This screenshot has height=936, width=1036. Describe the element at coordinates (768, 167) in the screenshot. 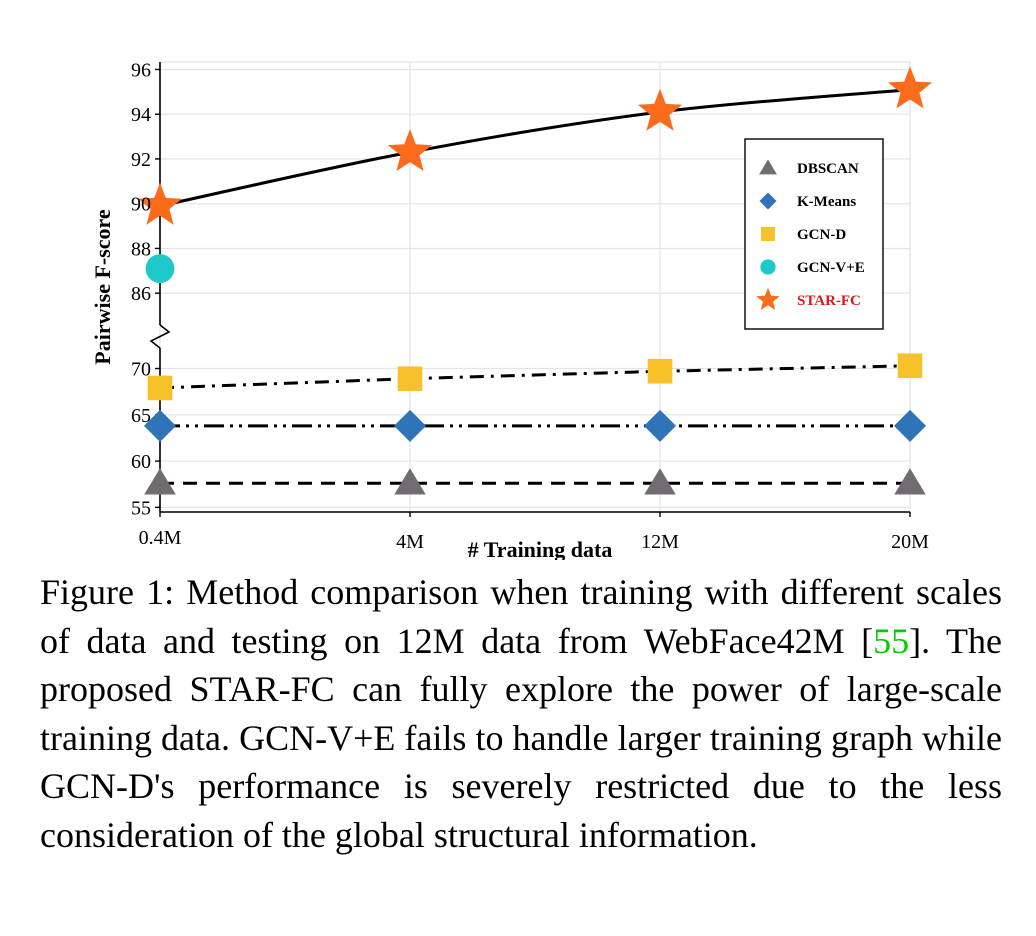

I see `legend-marker-DBSCAN` at that location.